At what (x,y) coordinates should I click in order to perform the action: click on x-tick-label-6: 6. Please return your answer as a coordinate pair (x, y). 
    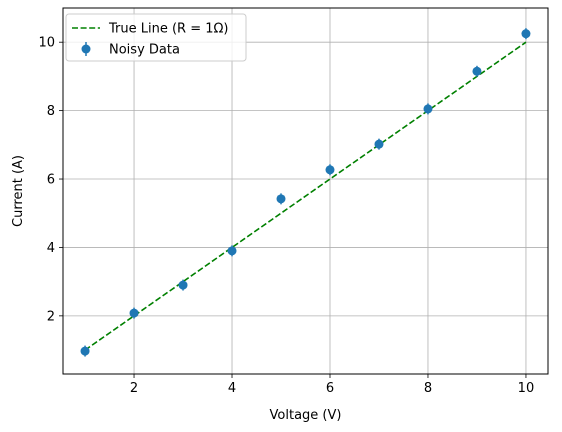
    Looking at the image, I should click on (330, 388).